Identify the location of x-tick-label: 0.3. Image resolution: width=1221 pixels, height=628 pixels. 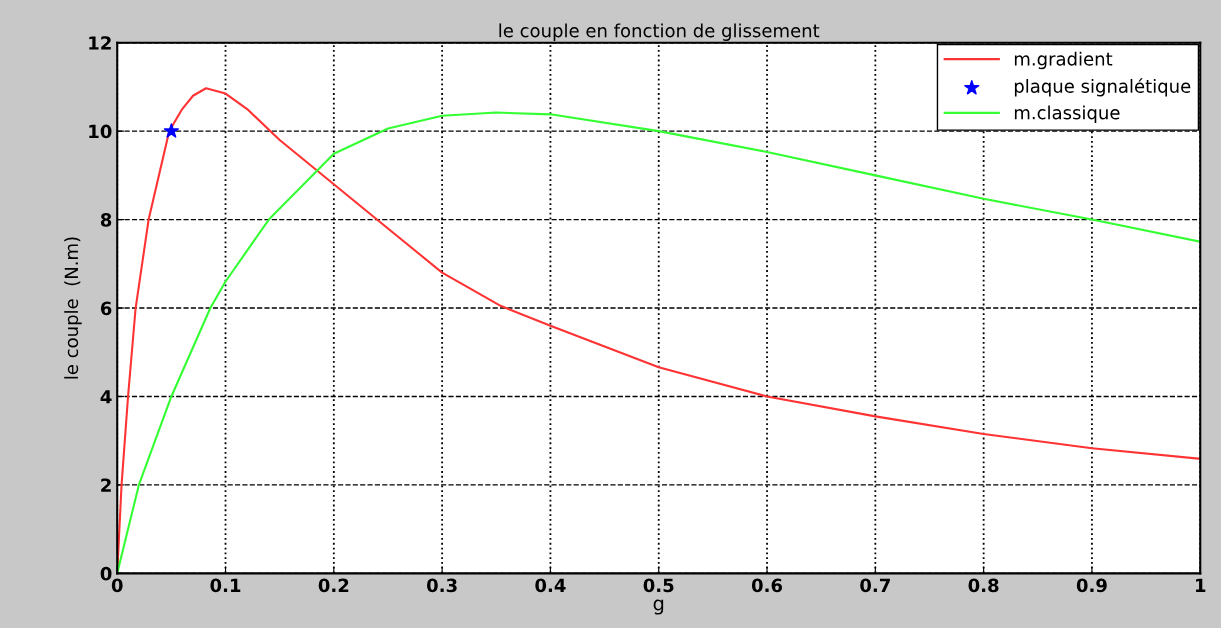
(442, 585).